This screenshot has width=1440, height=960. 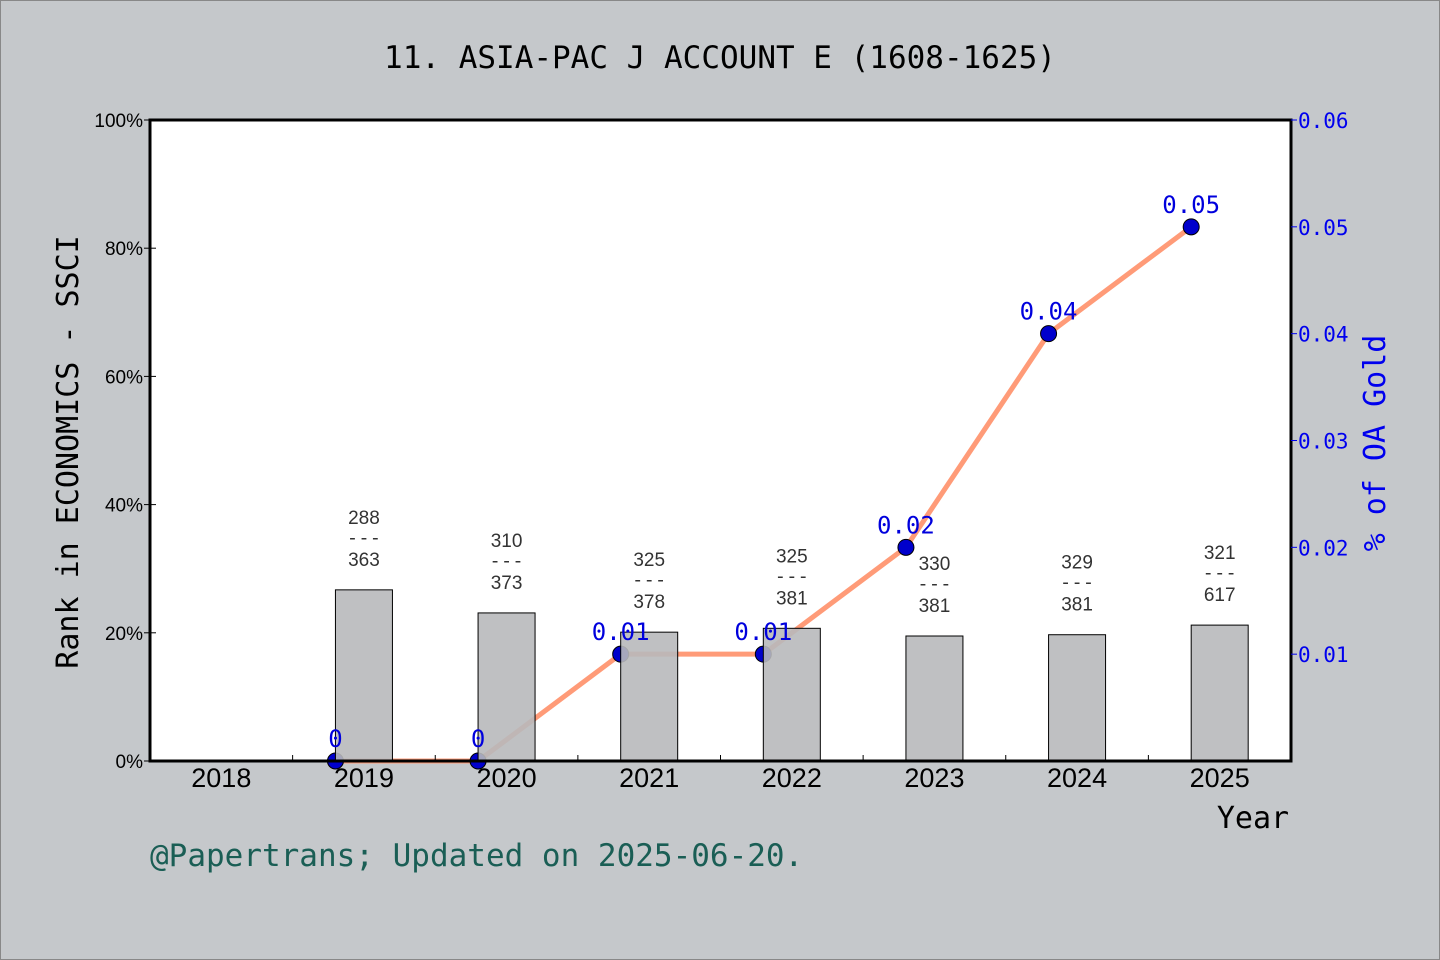 What do you see at coordinates (720, 58) in the screenshot?
I see `chart-title: 11. ASIA-PAC J ACCOUNT E (1608-1625)` at bounding box center [720, 58].